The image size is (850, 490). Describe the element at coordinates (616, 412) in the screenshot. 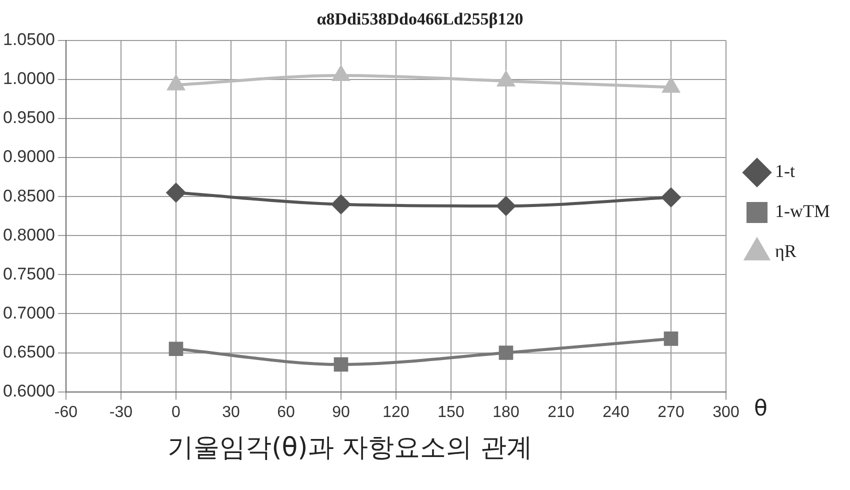

I see `x-tick-label: 240` at that location.